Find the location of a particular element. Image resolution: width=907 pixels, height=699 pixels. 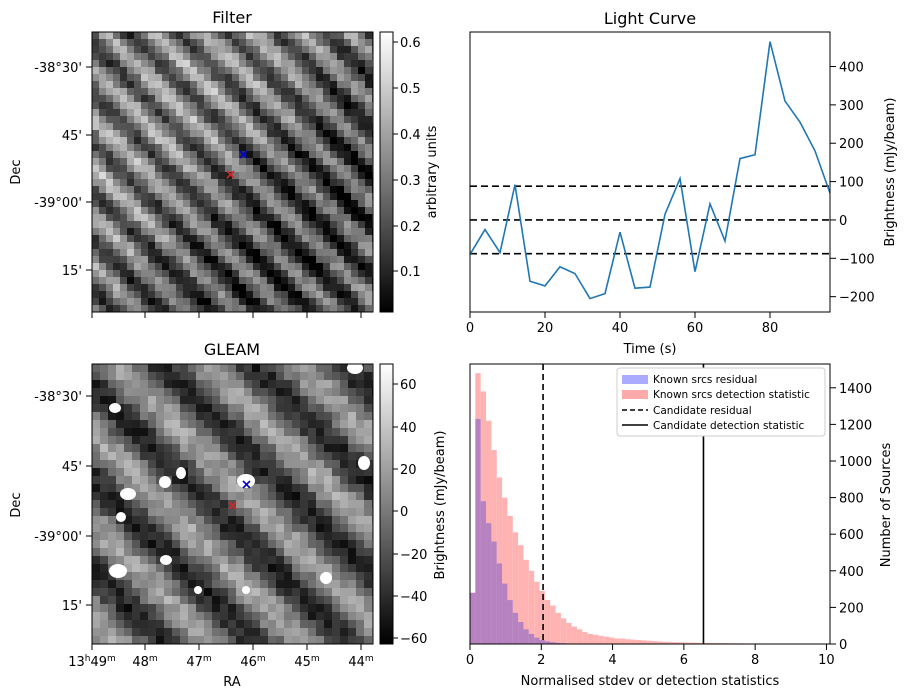

filter-cbar-tick: 0.2 is located at coordinates (410, 227).